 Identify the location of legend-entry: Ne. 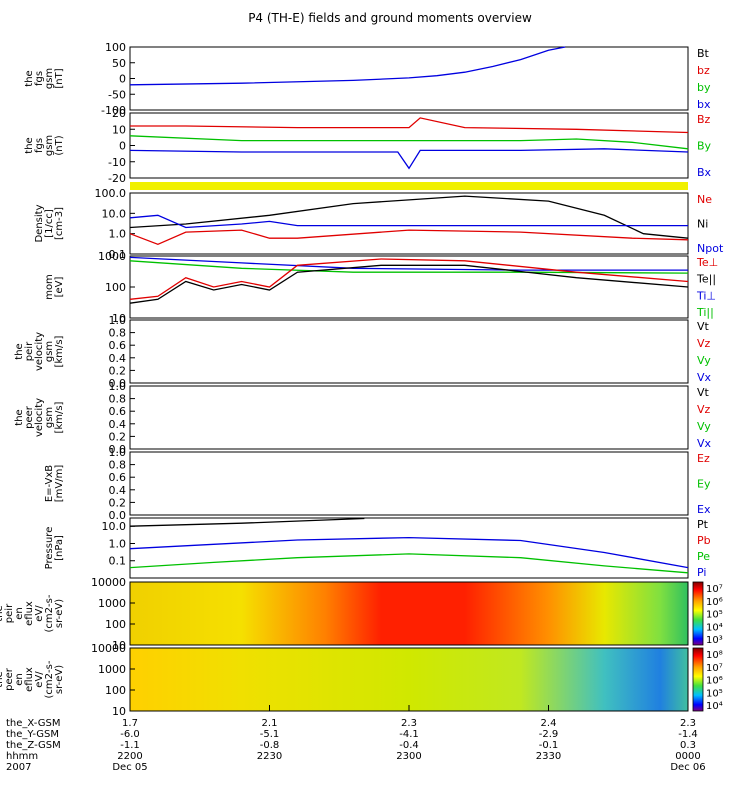
(704, 199).